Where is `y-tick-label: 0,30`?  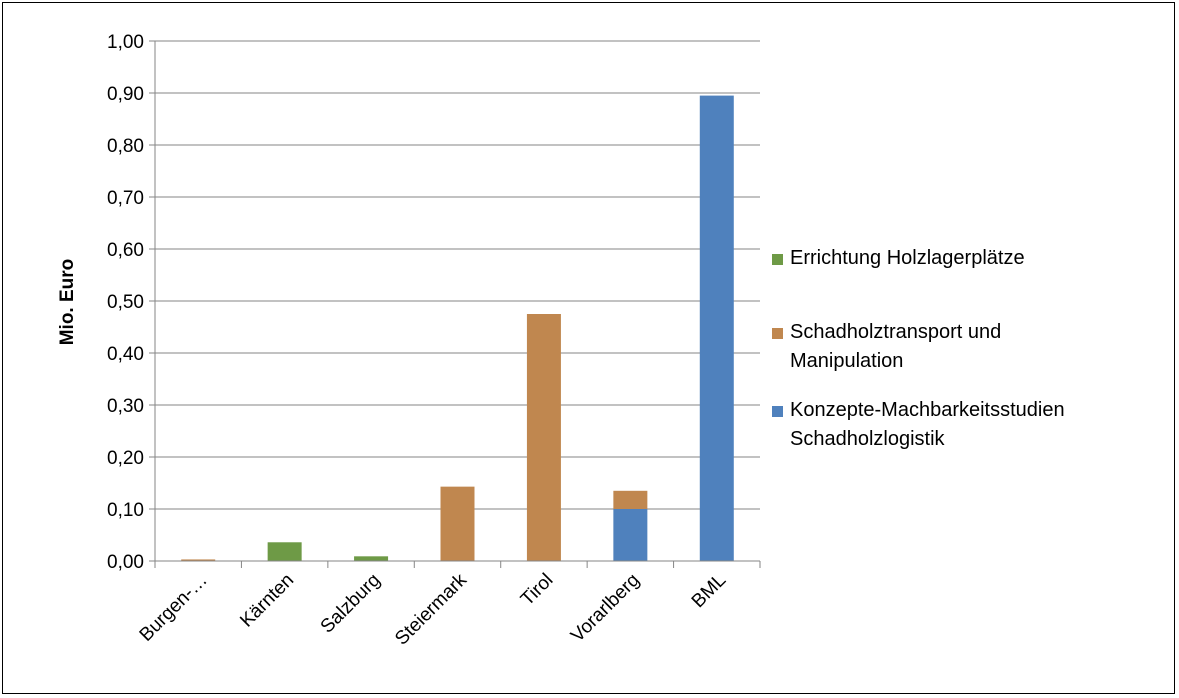
y-tick-label: 0,30 is located at coordinates (125, 406).